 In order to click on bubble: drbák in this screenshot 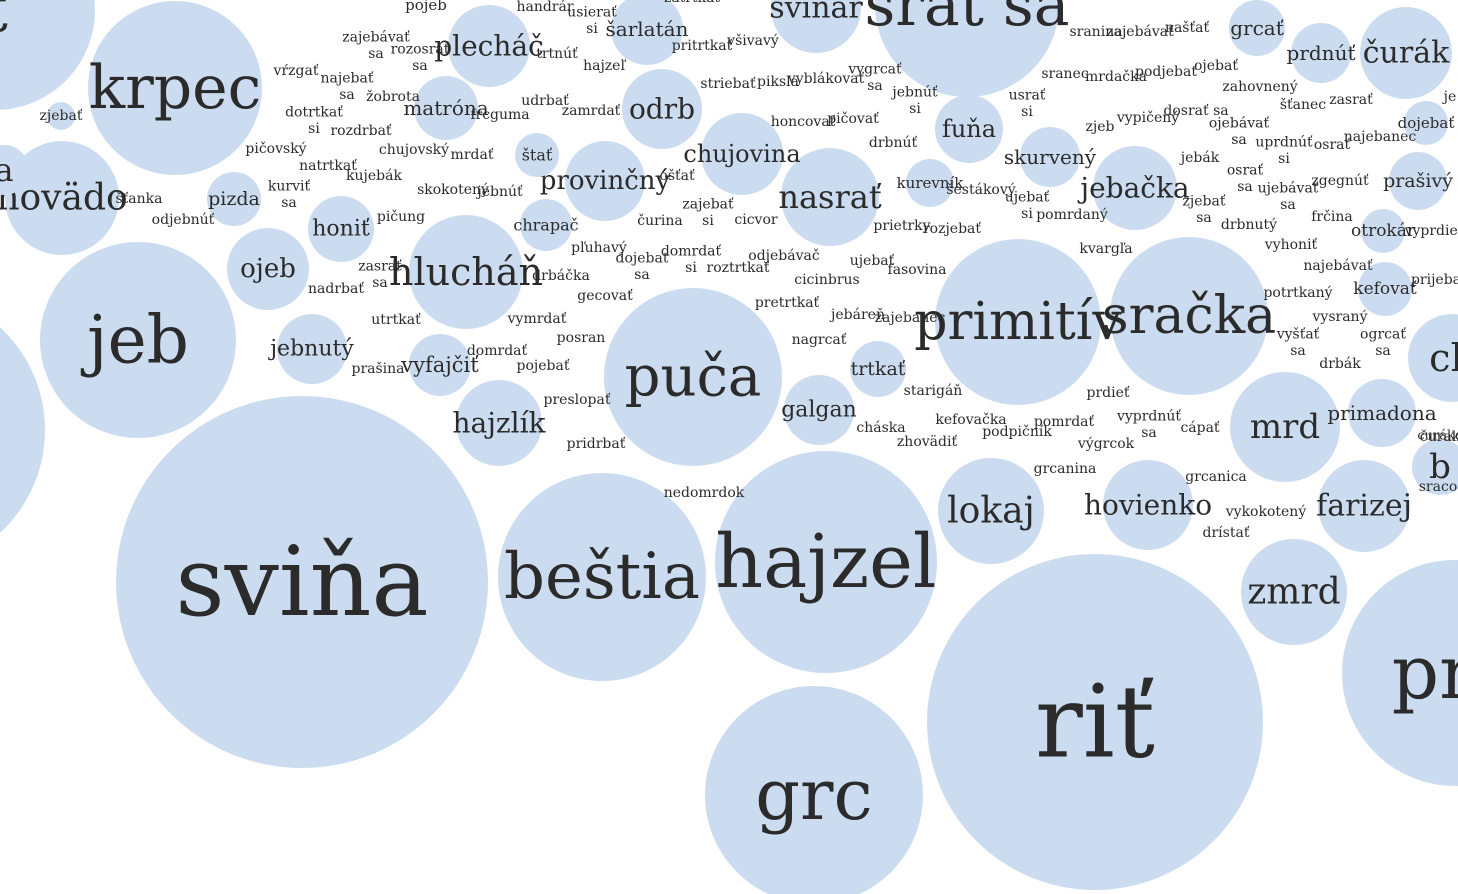, I will do `click(1340, 364)`.